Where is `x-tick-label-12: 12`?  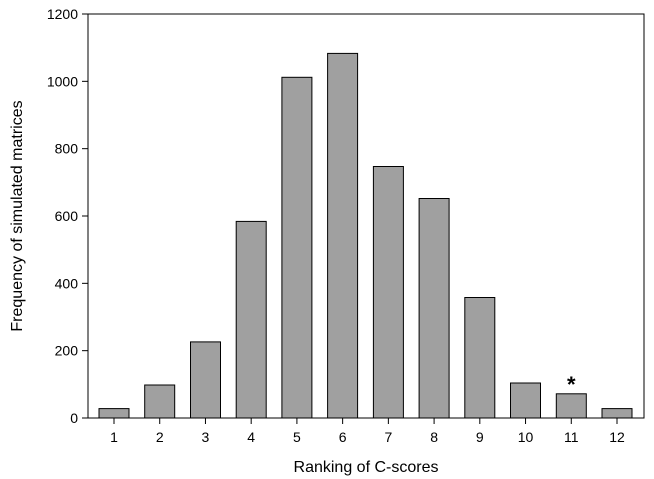 x-tick-label-12: 12 is located at coordinates (617, 437).